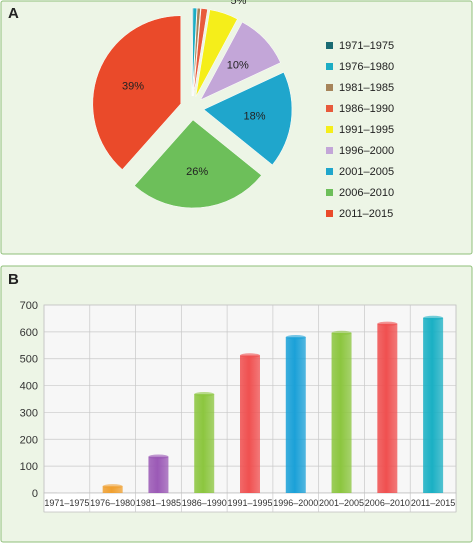 This screenshot has height=544, width=474. I want to click on panel-b-label: B, so click(13, 279).